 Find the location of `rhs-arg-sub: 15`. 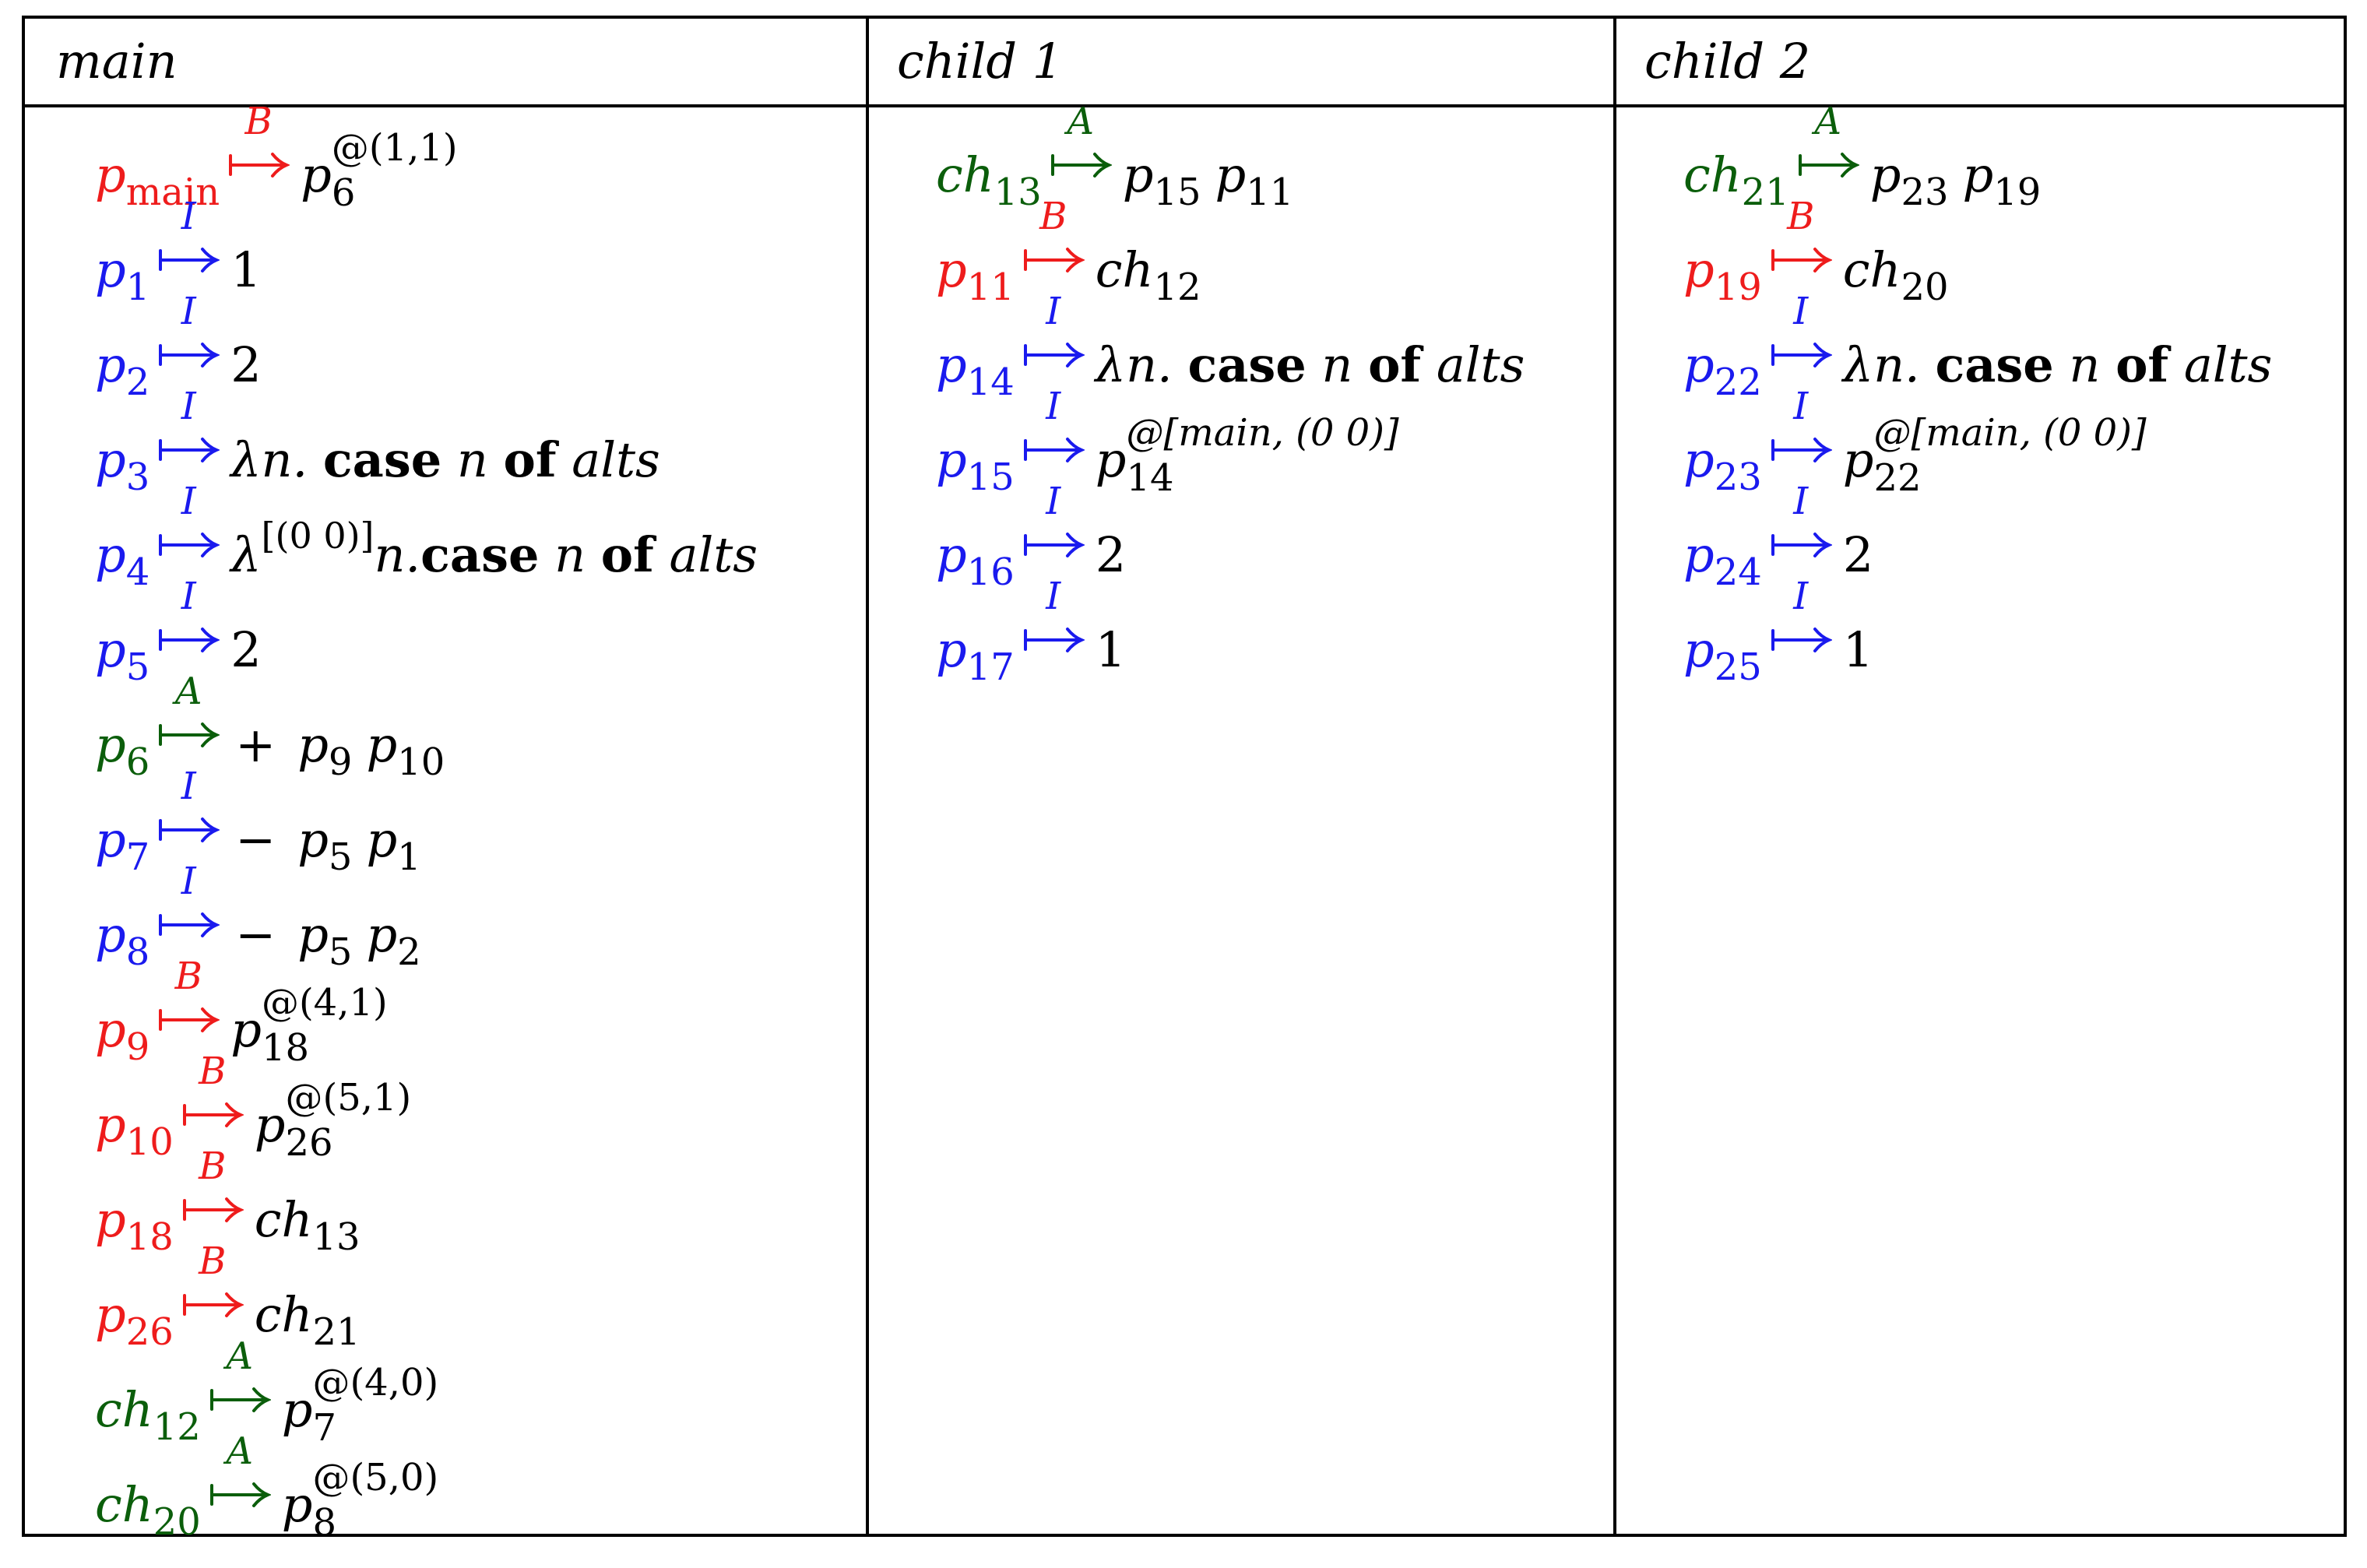

rhs-arg-sub: 15 is located at coordinates (1177, 192).